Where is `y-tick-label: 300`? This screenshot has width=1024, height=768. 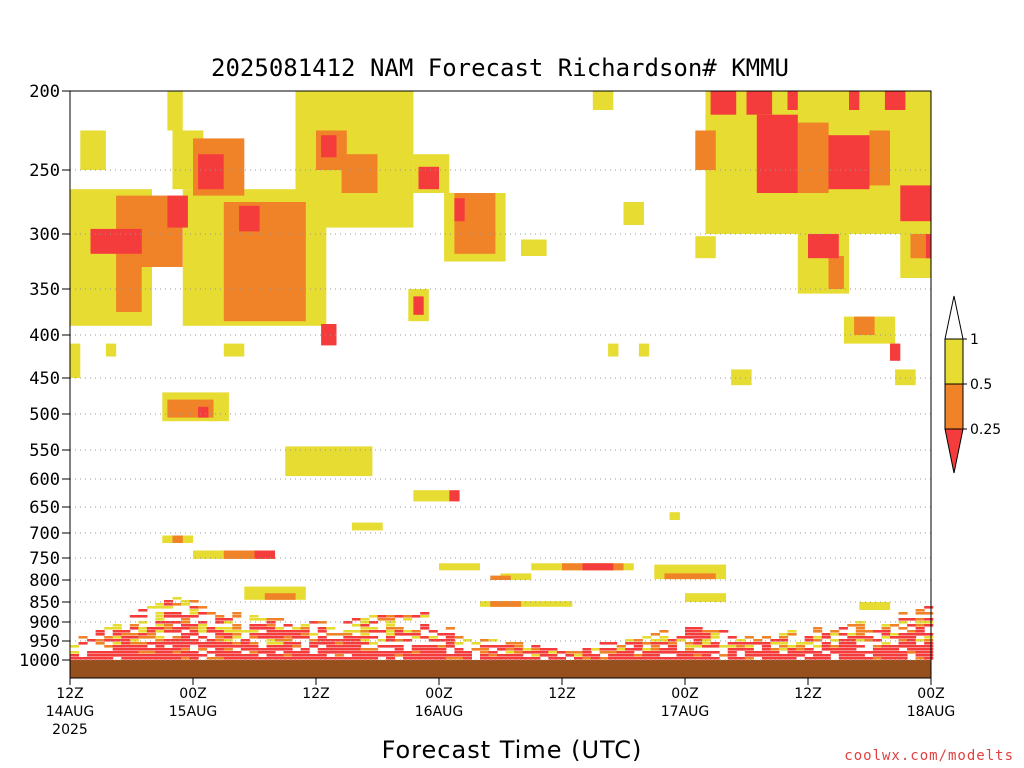
y-tick-label: 300 is located at coordinates (44, 235).